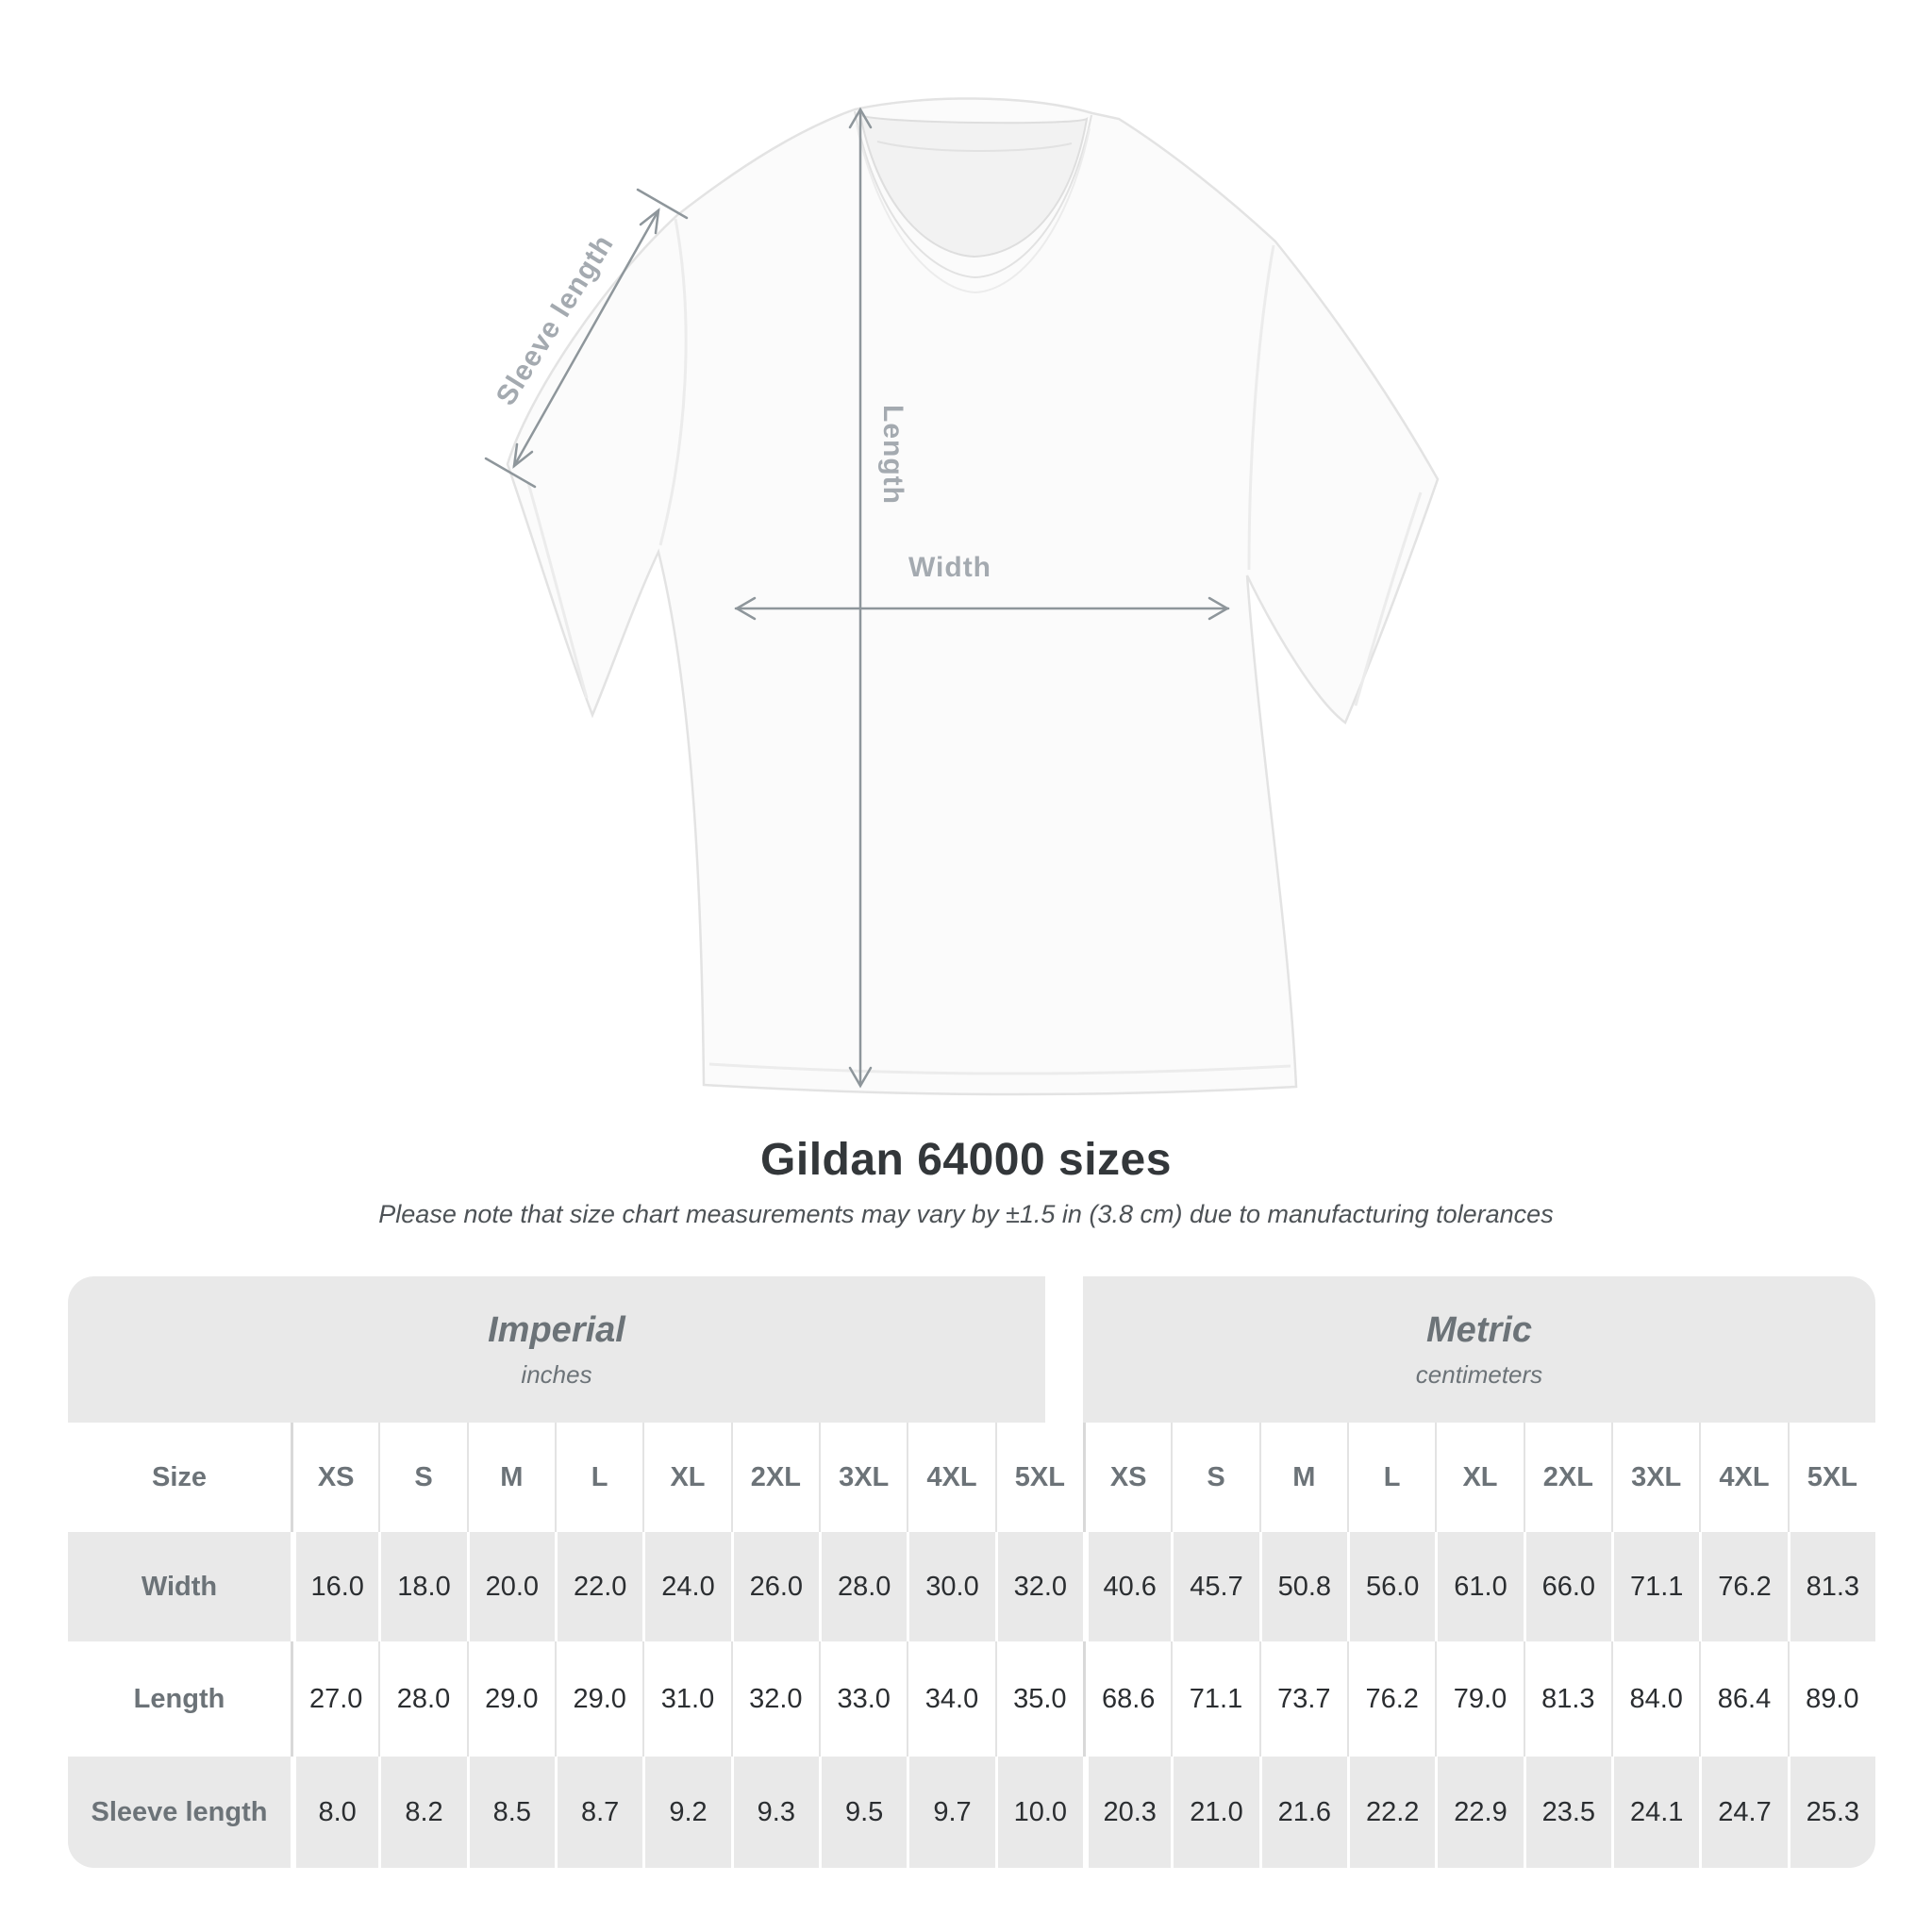  What do you see at coordinates (334, 1586) in the screenshot?
I see `measurement-value: 16.0` at bounding box center [334, 1586].